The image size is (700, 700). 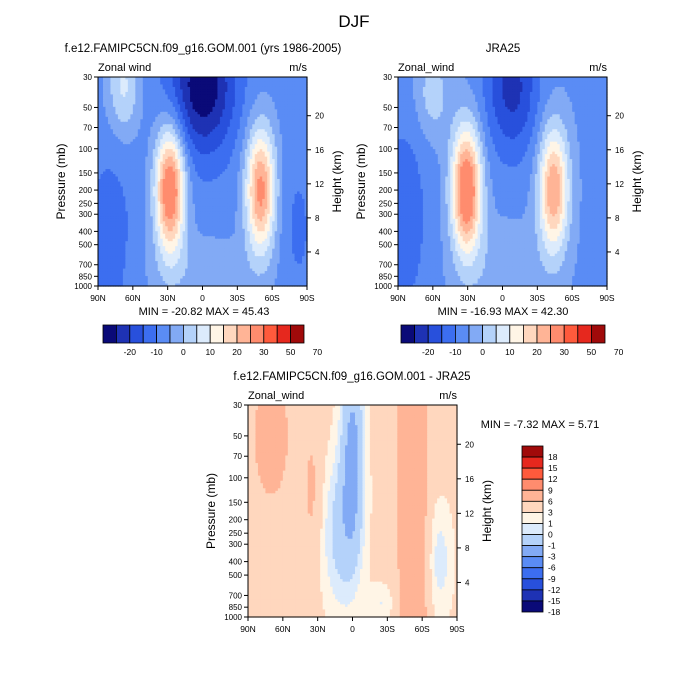 I want to click on panel-left-label: Zonal wind, so click(x=124, y=68).